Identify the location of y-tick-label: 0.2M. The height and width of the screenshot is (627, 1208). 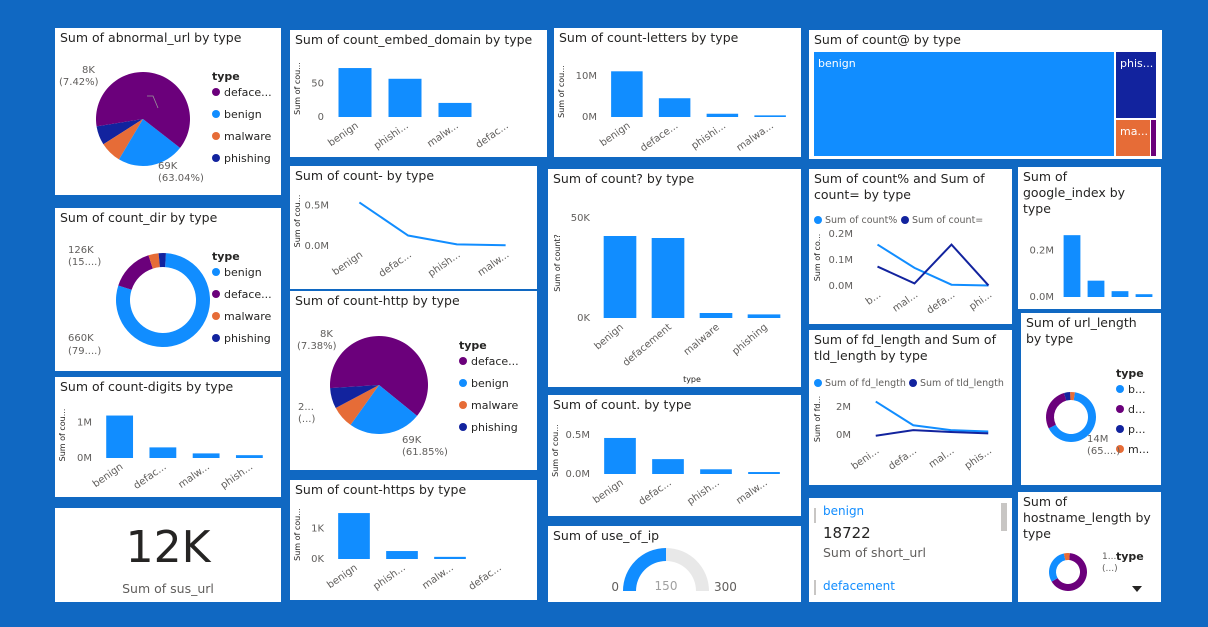
(840, 234).